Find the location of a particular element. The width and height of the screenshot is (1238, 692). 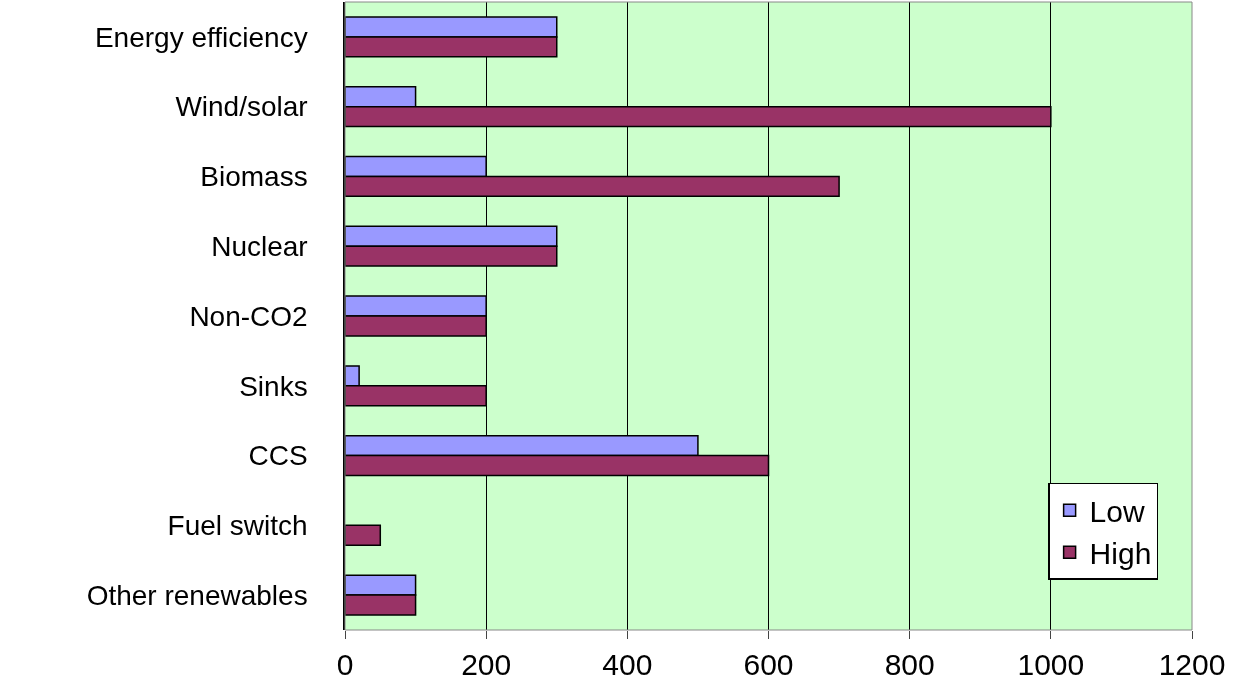

x-tick-label: 800 is located at coordinates (909, 664).